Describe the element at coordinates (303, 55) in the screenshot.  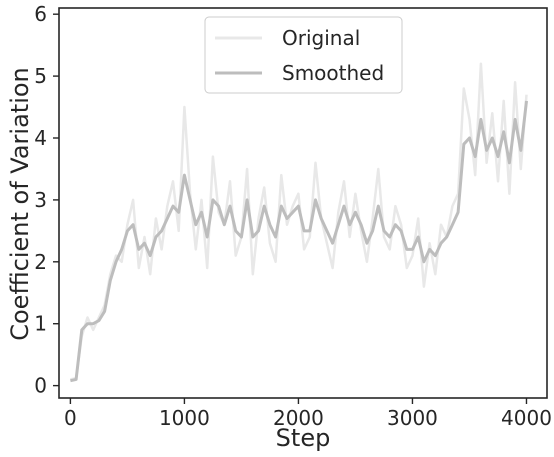
I see `legend: Original Smoothed` at that location.